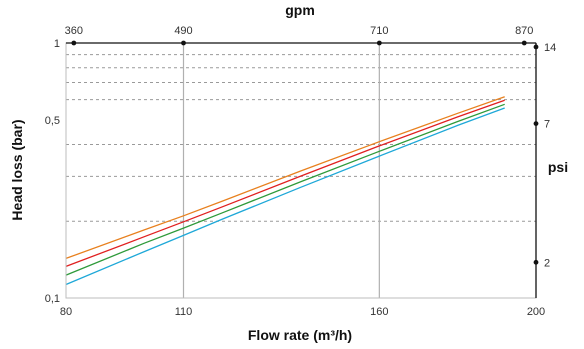 The width and height of the screenshot is (584, 349). What do you see at coordinates (300, 335) in the screenshot?
I see `x-axis-title: Flow rate (m³/h)` at bounding box center [300, 335].